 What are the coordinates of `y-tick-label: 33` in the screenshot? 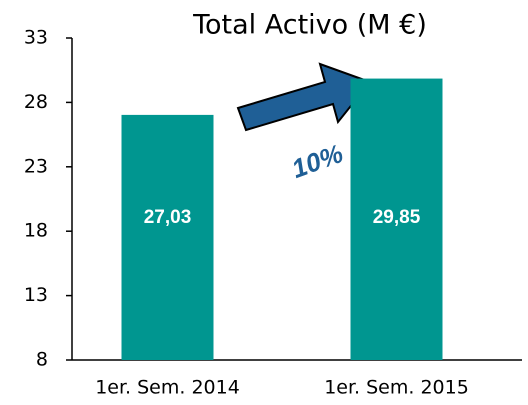 It's located at (36, 38).